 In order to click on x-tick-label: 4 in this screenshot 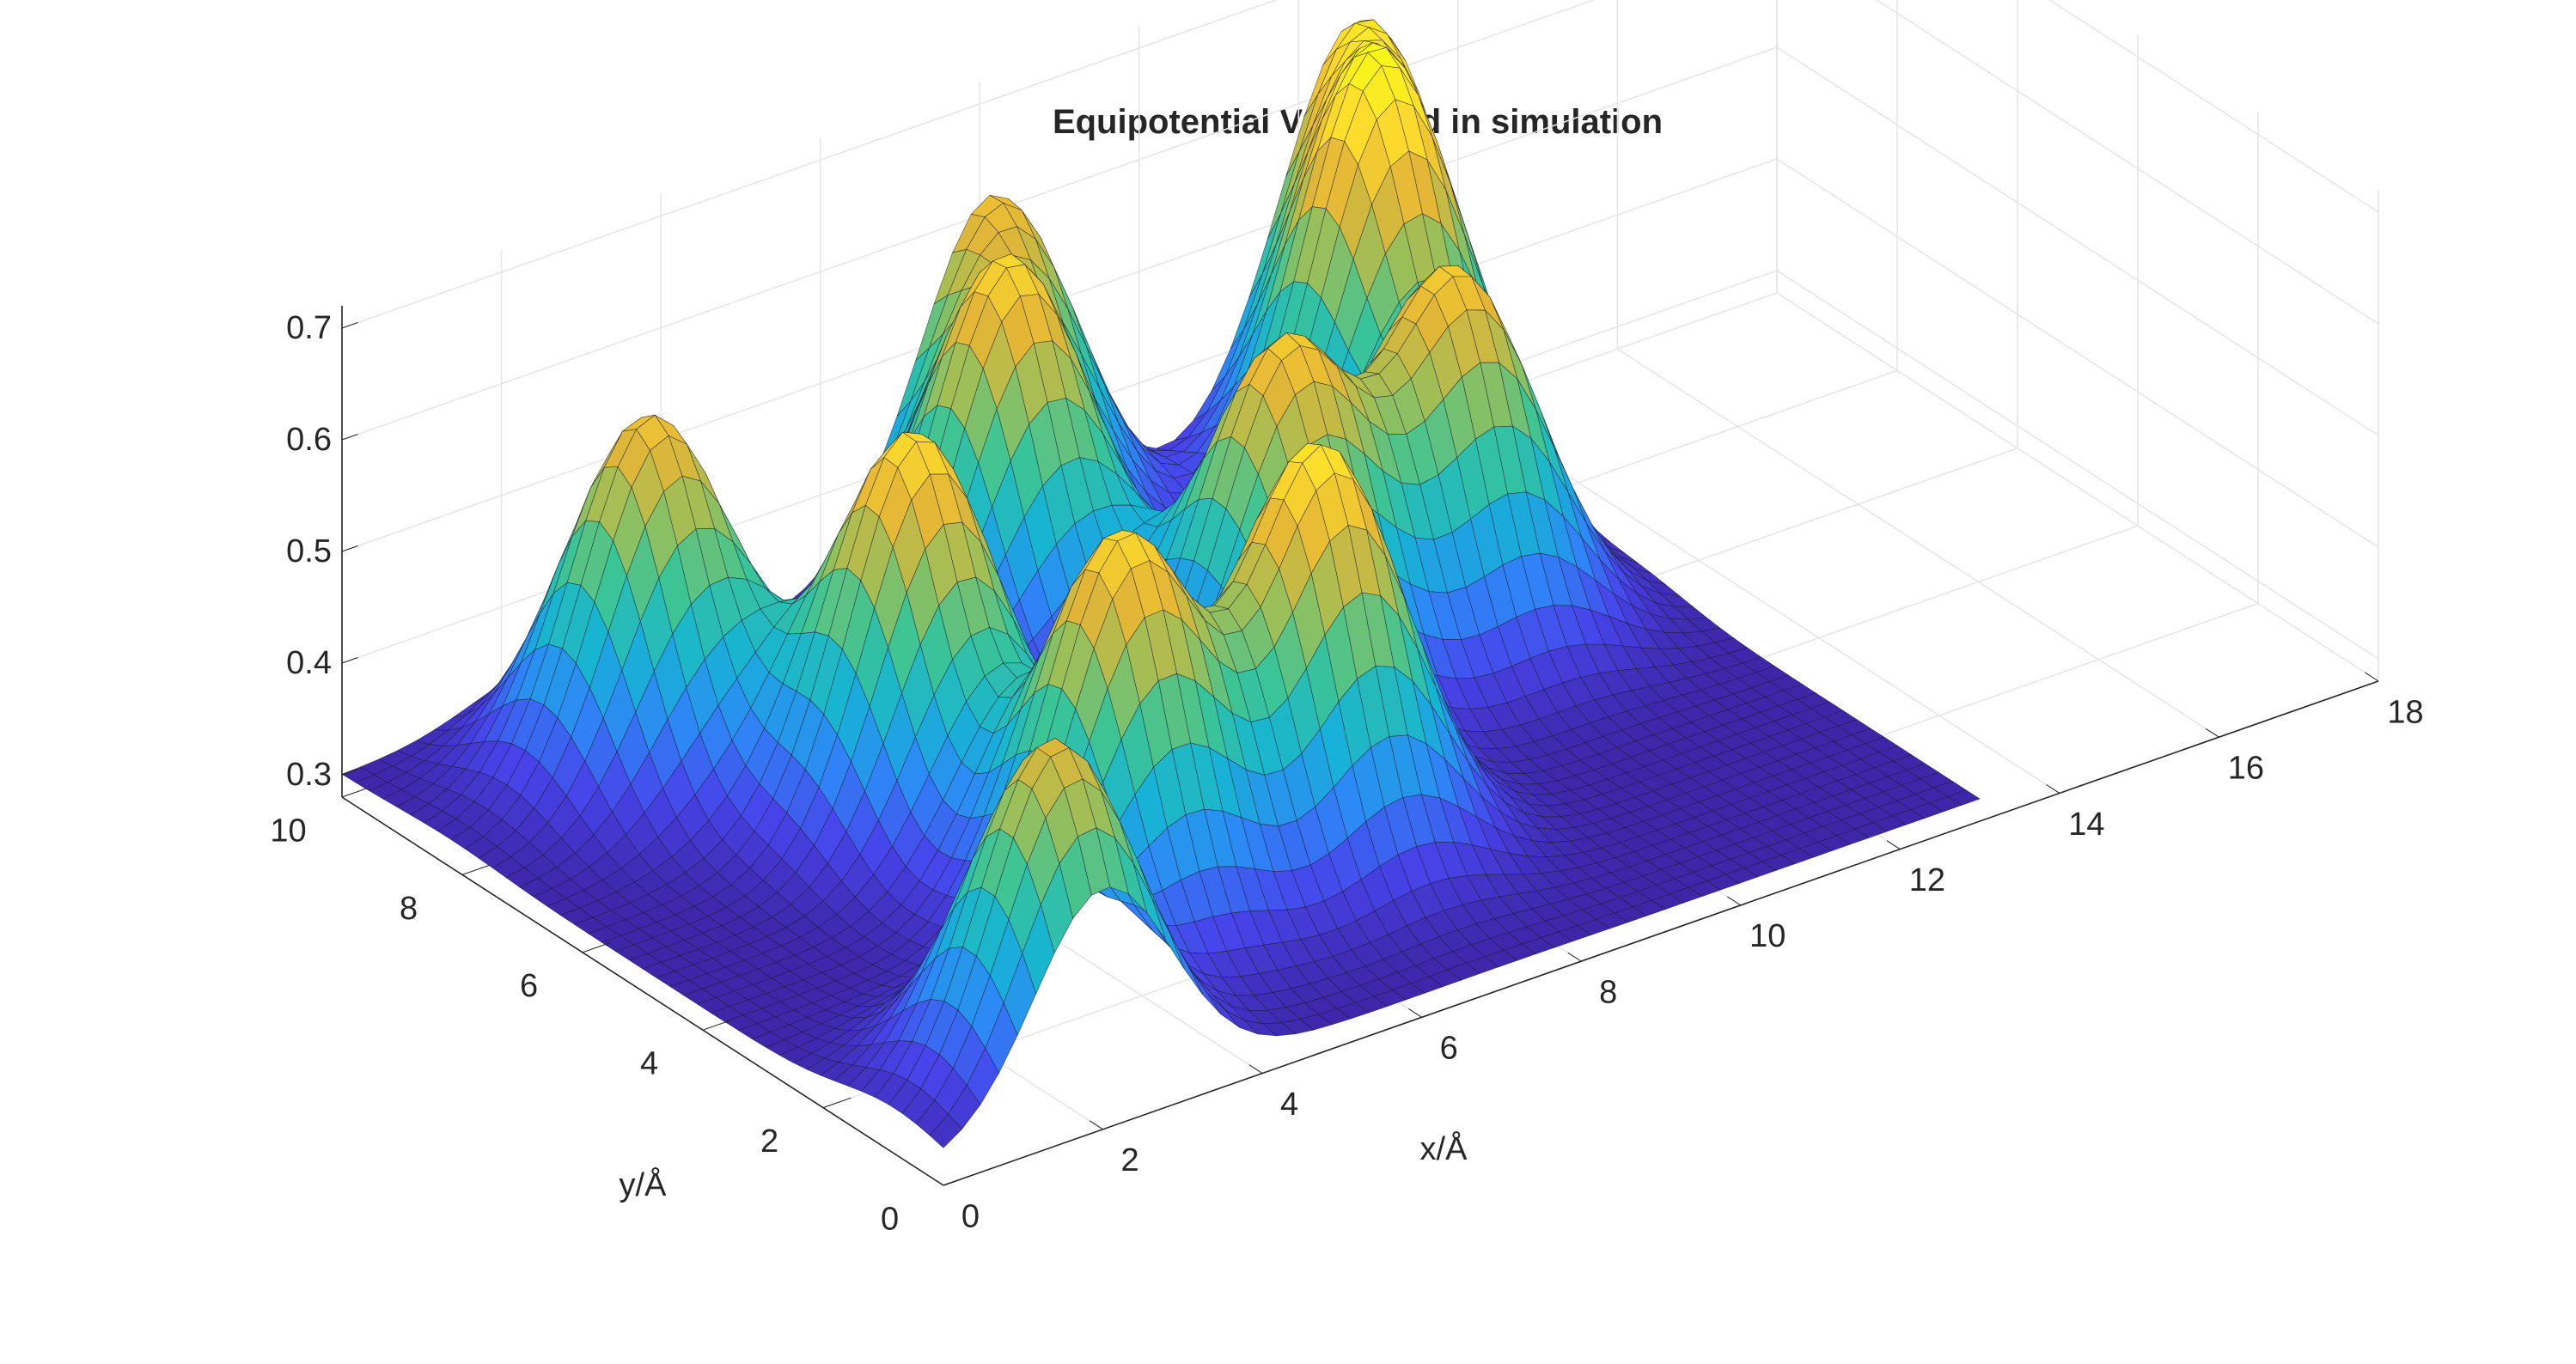, I will do `click(1289, 1105)`.